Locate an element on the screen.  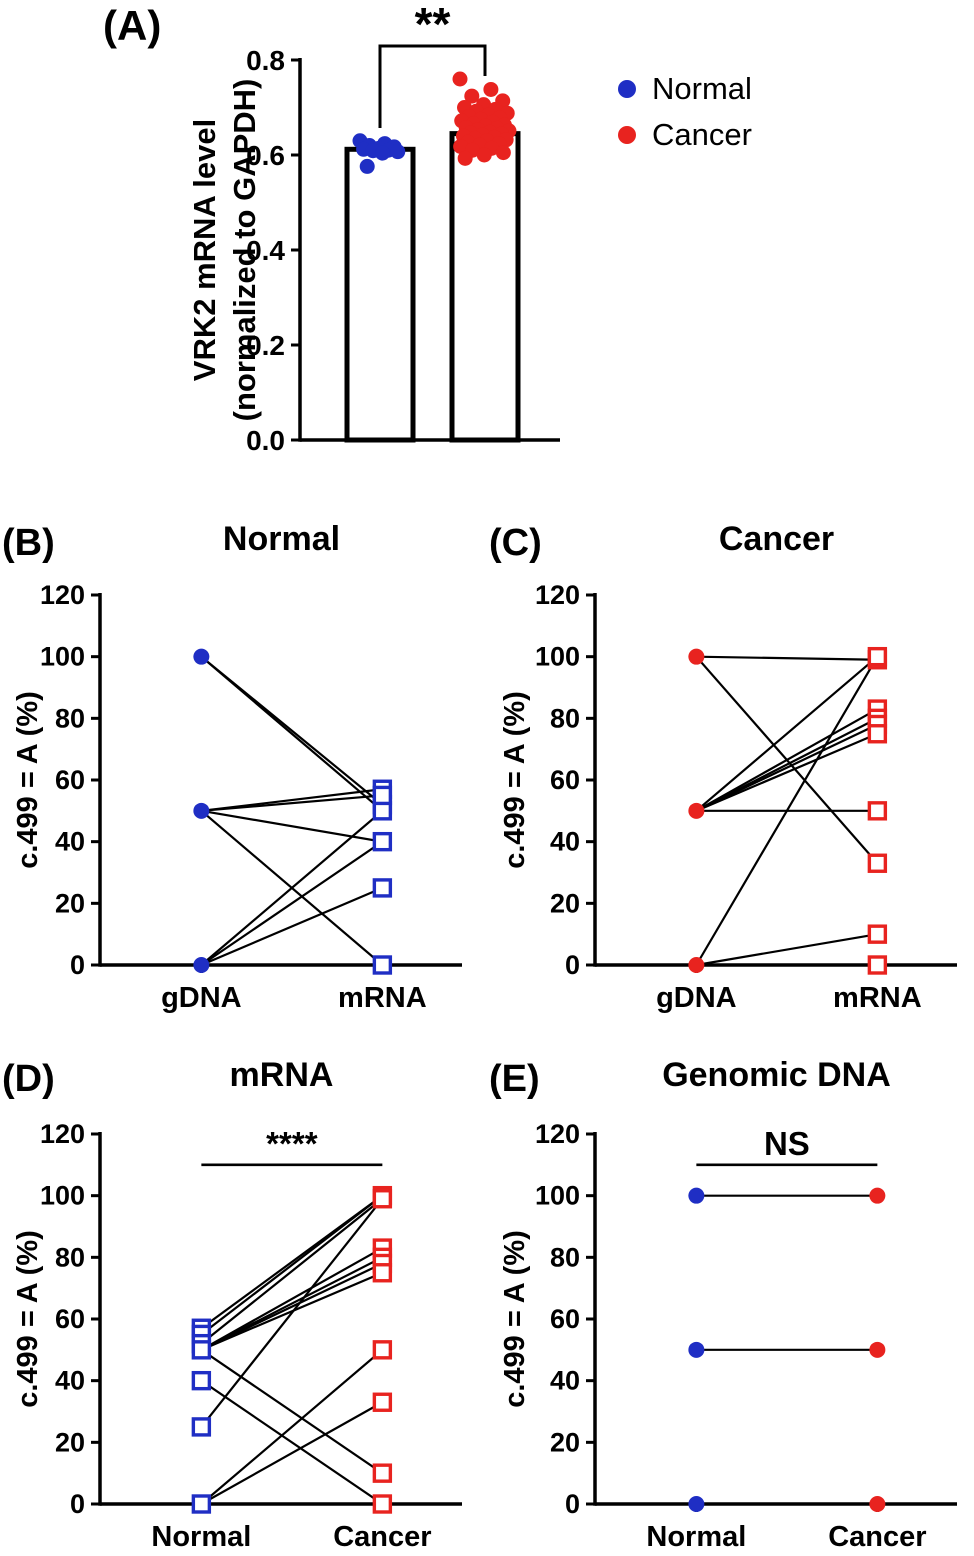
significance-label: NS is located at coordinates (787, 1143).